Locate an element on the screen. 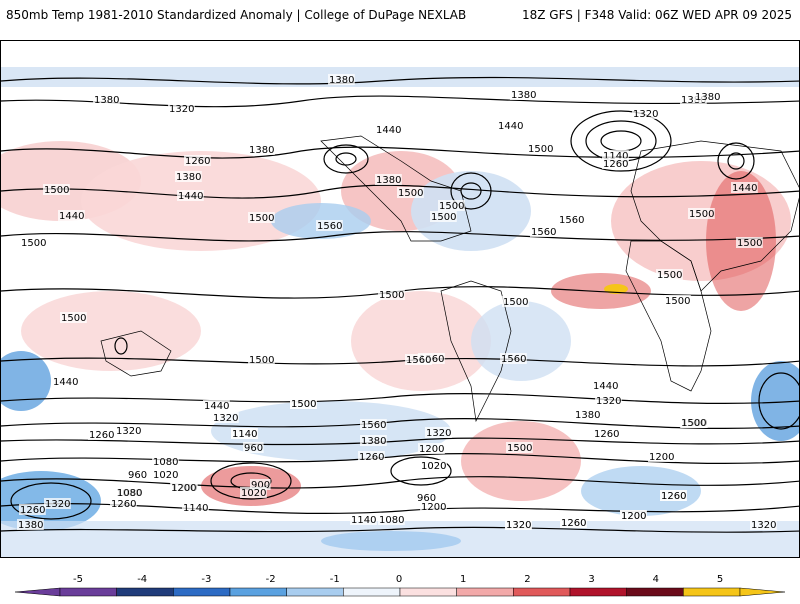 The height and width of the screenshot is (604, 800). colorbar-swatches is located at coordinates (400, 592).